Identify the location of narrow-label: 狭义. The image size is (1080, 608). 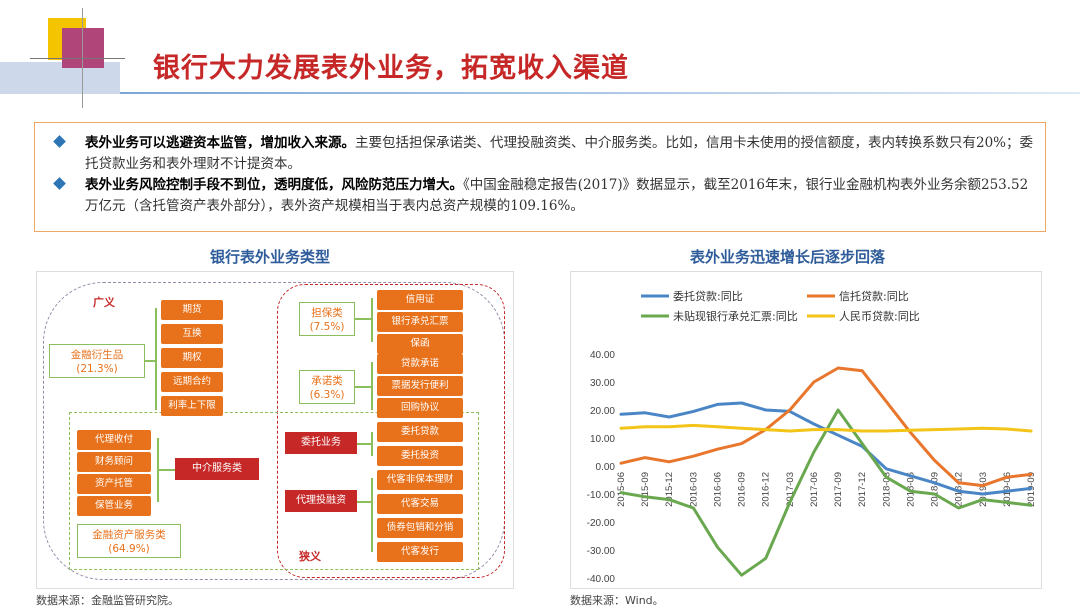
(310, 556).